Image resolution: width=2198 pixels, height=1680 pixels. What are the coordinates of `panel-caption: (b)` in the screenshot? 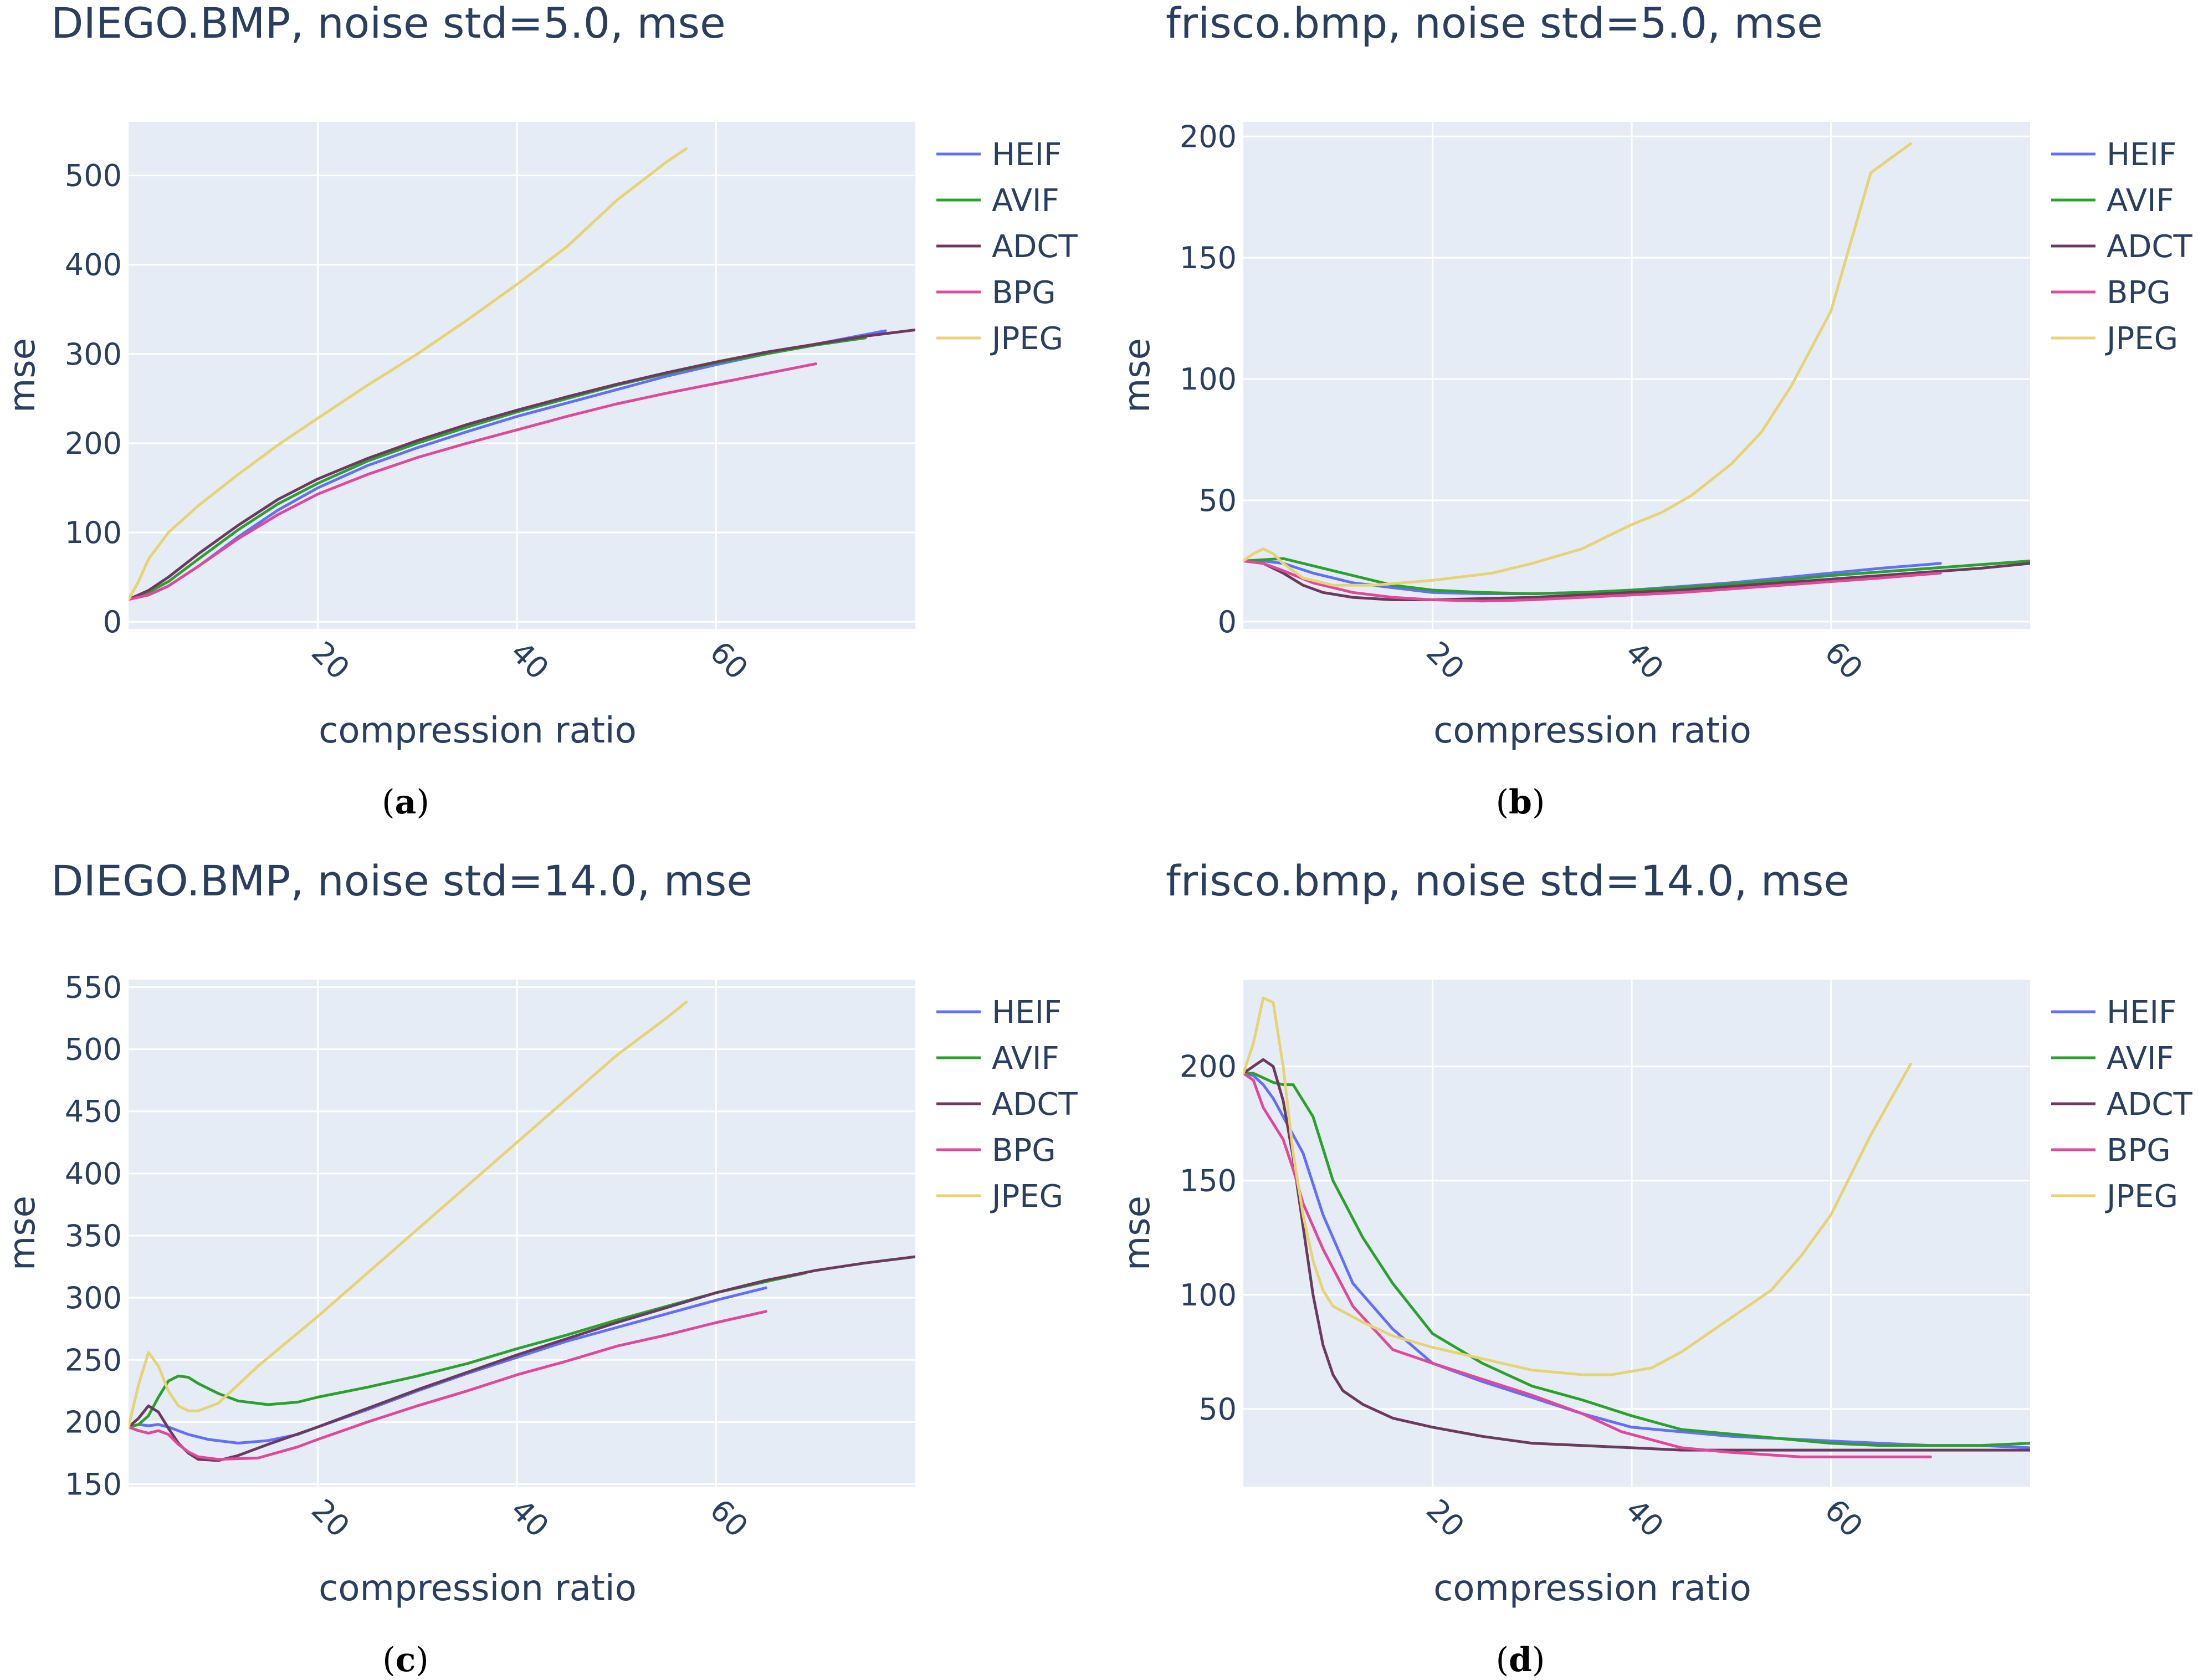 It's located at (1520, 803).